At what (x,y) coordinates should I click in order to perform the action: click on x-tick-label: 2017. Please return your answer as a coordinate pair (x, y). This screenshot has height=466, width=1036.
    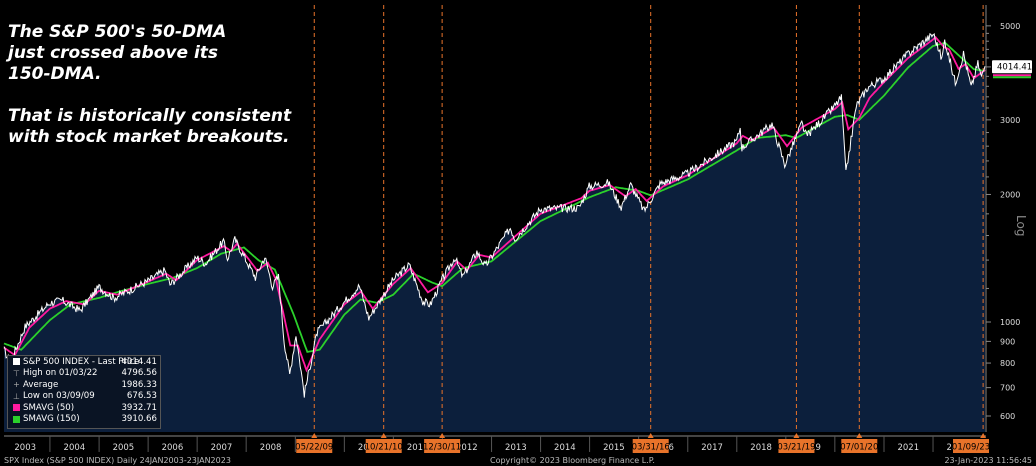
    Looking at the image, I should click on (712, 448).